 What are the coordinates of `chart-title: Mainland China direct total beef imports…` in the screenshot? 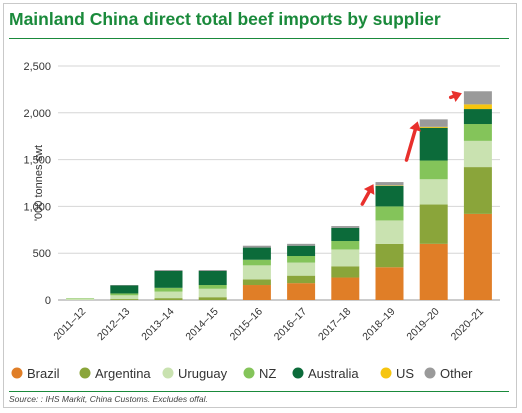 It's located at (225, 19).